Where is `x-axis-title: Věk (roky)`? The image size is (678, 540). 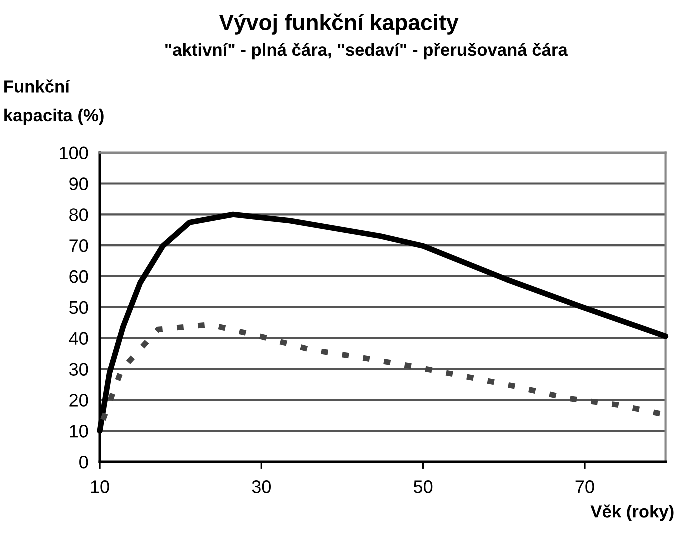
x-axis-title: Věk (roky) is located at coordinates (632, 513).